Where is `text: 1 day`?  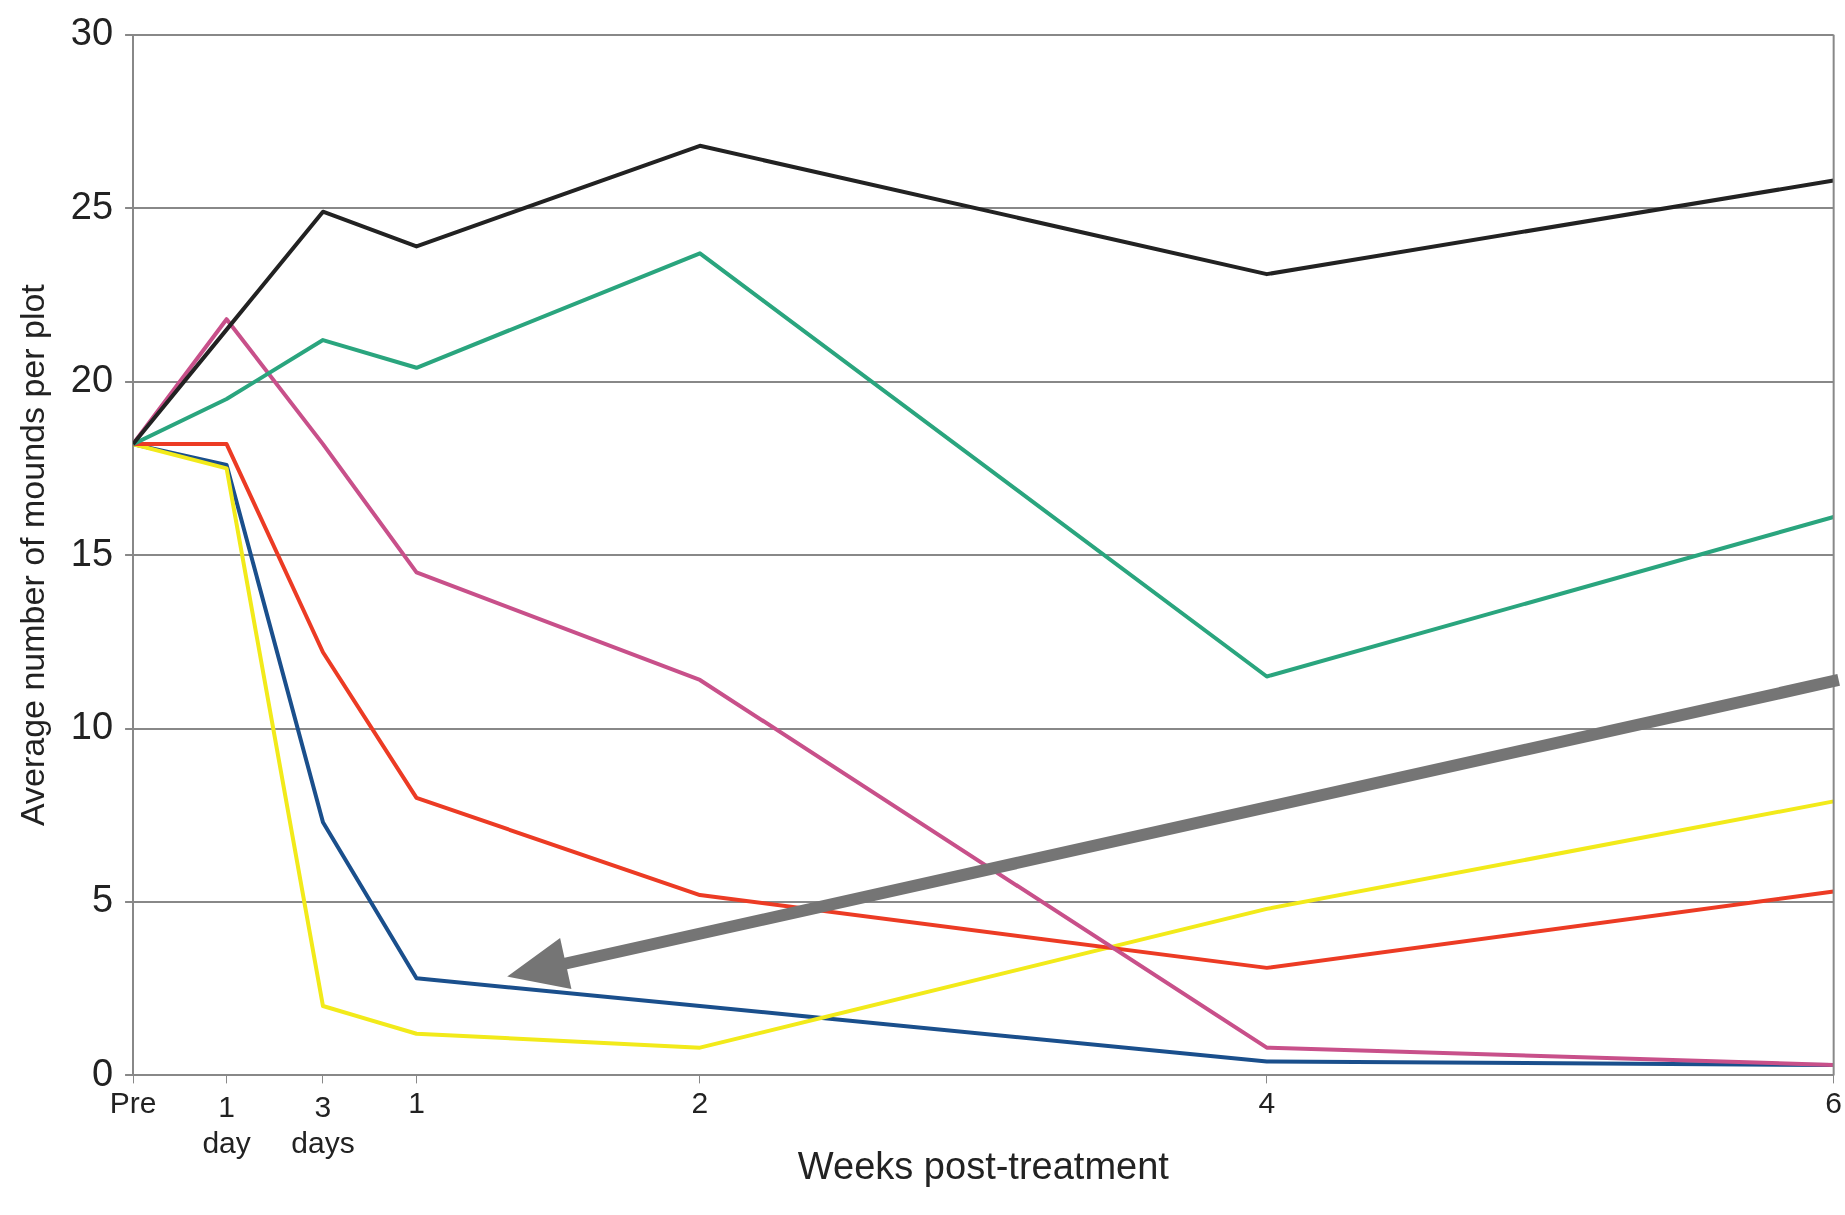 text: 1 day is located at coordinates (226, 1124).